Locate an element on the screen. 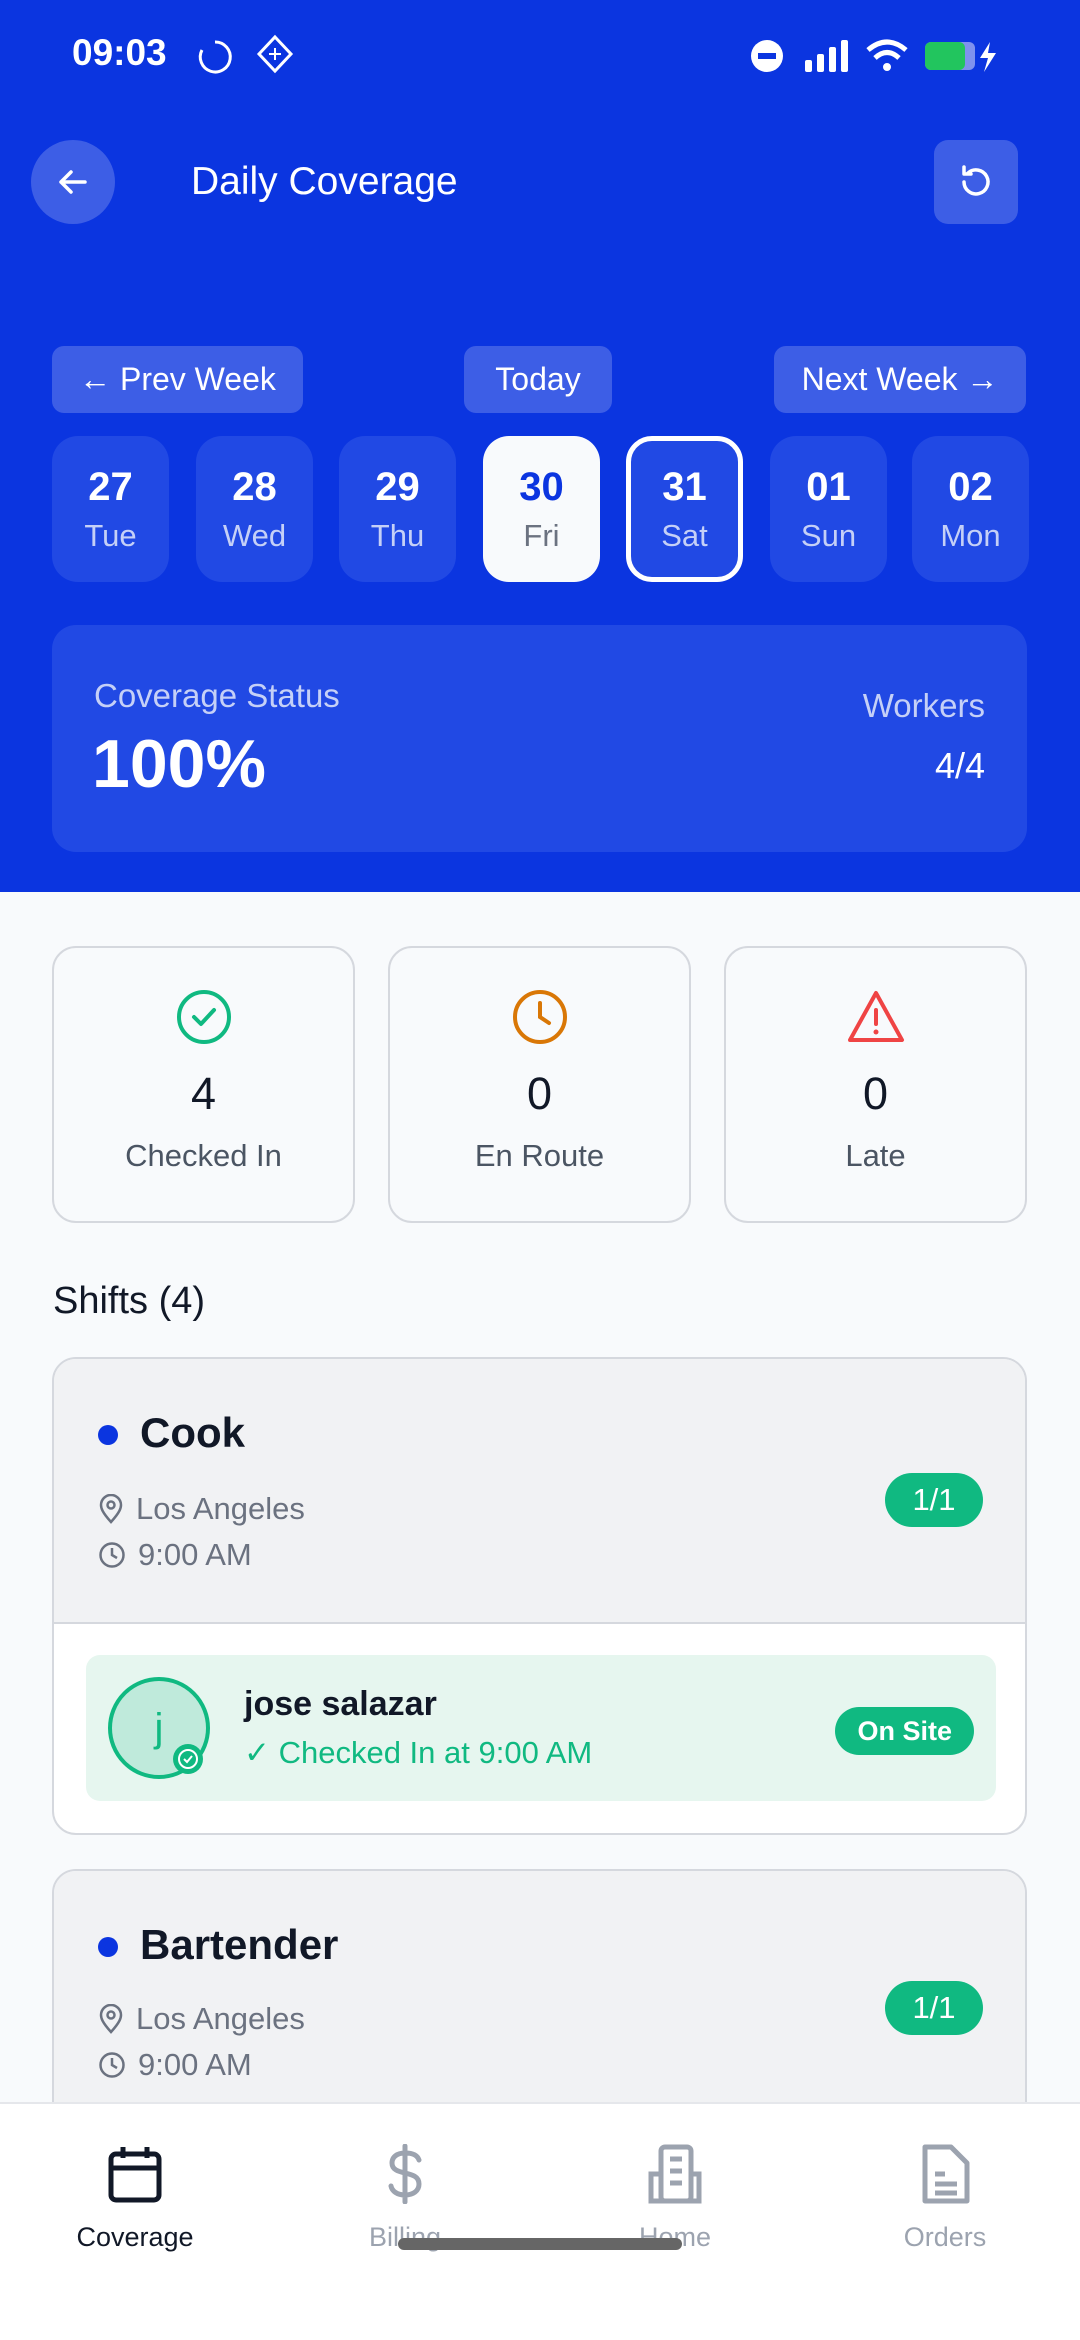  day-name: Sun is located at coordinates (828, 535).